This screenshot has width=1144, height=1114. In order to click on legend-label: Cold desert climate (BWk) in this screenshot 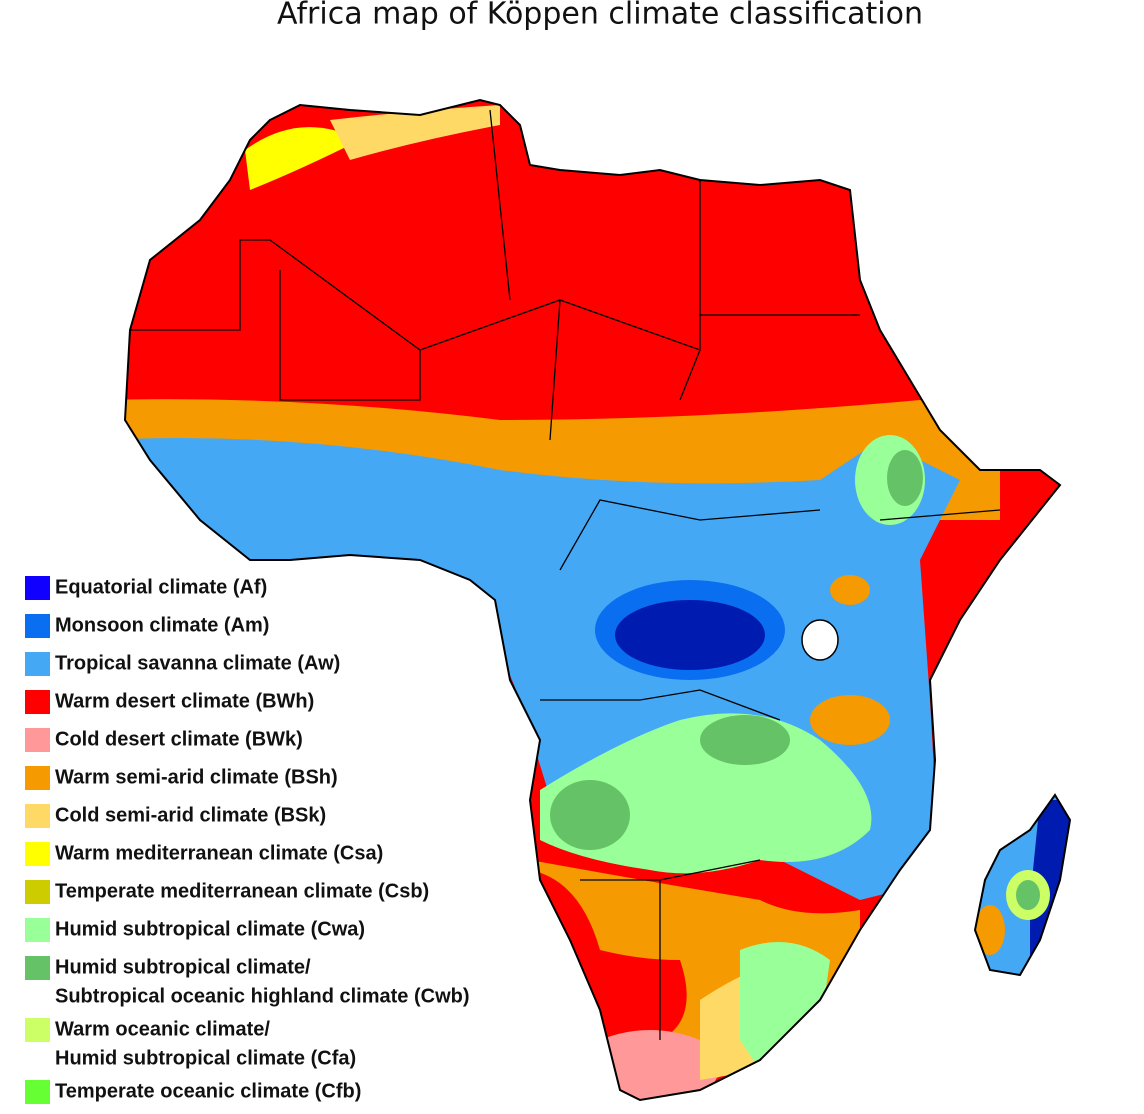, I will do `click(179, 739)`.